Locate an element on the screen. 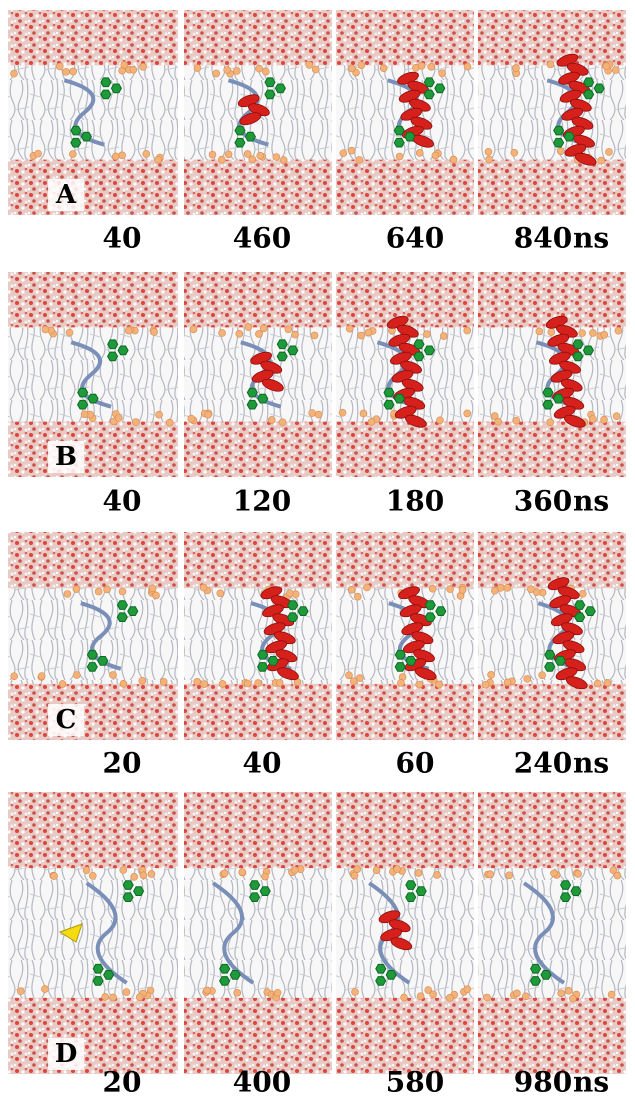 The width and height of the screenshot is (635, 1102). time-label: 460 is located at coordinates (262, 238).